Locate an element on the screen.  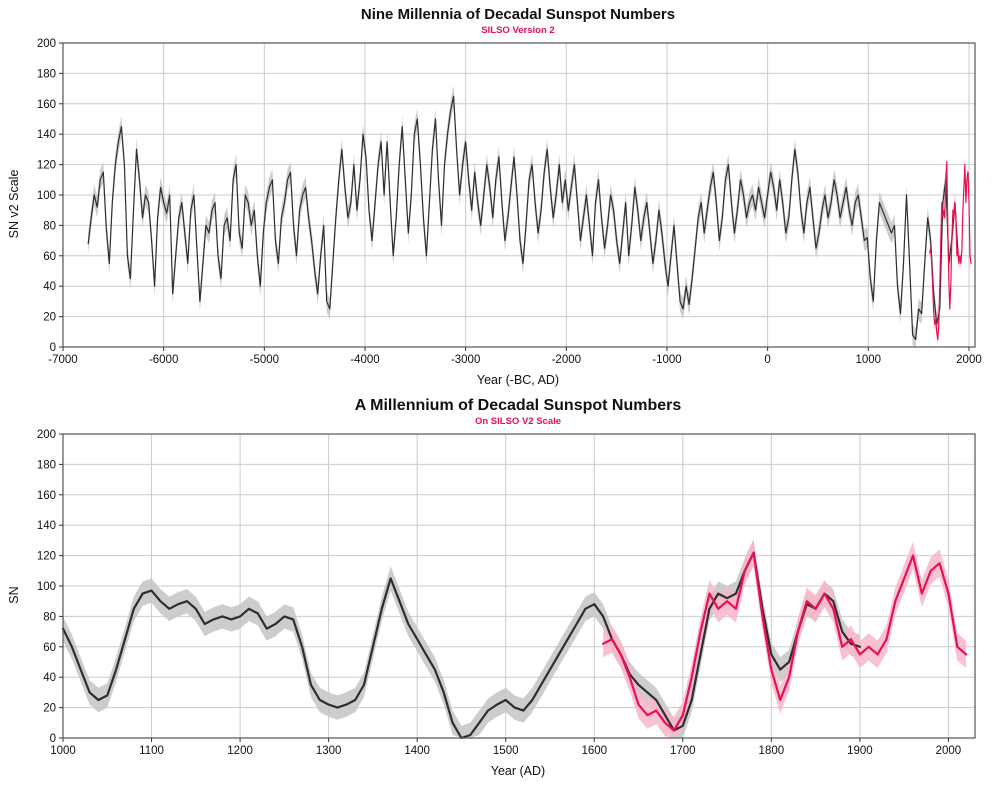
svg-text: 1100 is located at coordinates (151, 751).